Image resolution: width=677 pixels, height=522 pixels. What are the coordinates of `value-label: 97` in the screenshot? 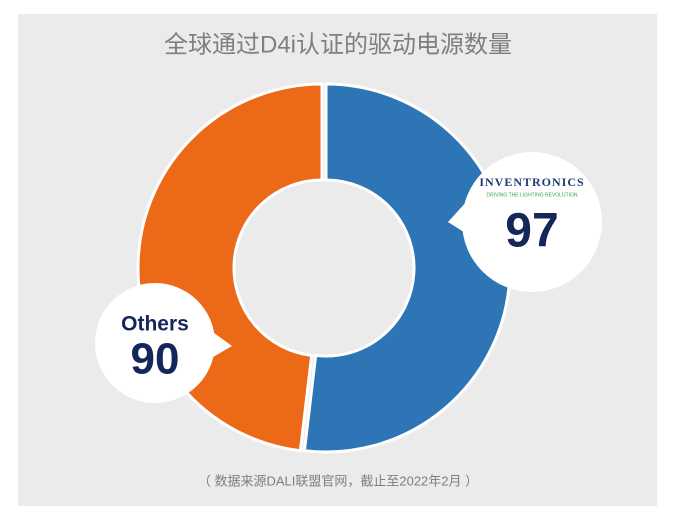 It's located at (531, 231).